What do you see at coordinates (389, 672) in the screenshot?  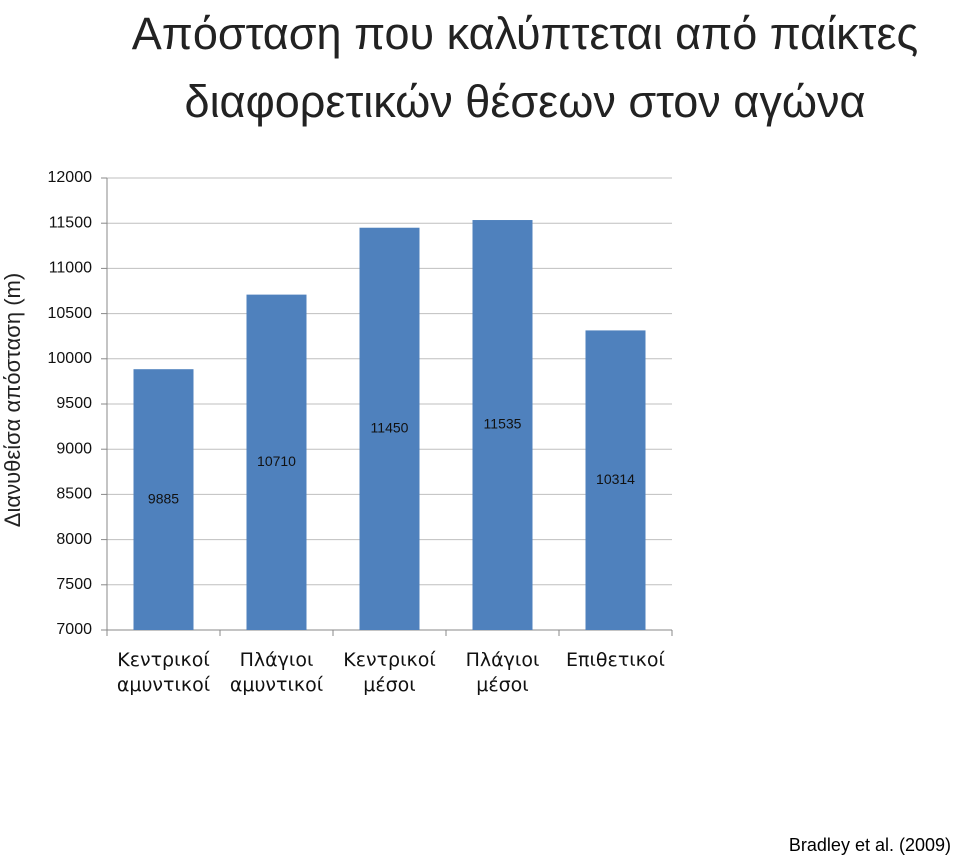 I see `x-tick-label: Κεντρικοί μέσοι` at bounding box center [389, 672].